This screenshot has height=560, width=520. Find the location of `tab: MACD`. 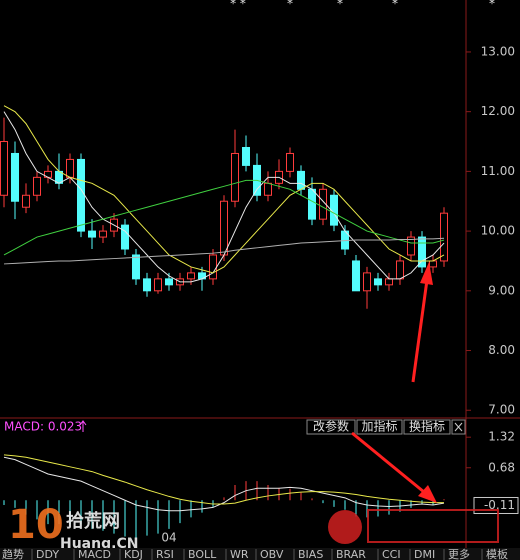

tab: MACD is located at coordinates (94, 554).